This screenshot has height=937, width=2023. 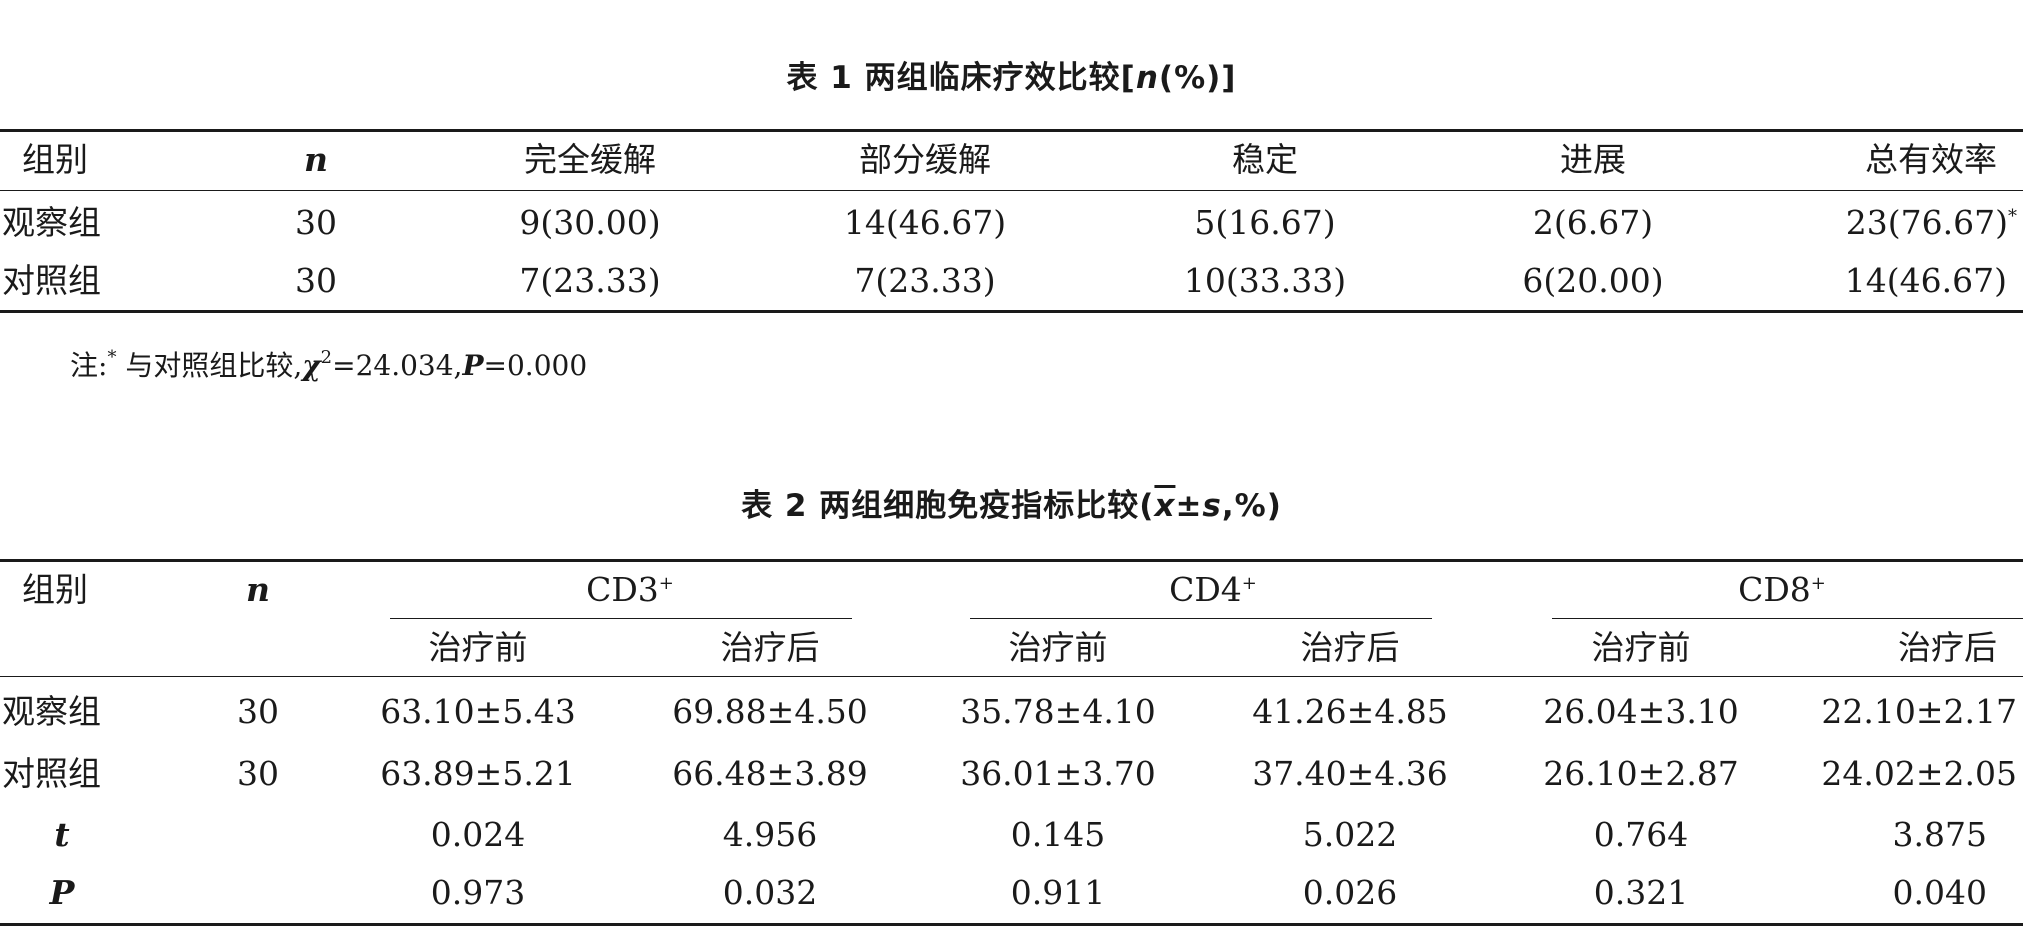 What do you see at coordinates (1265, 159) in the screenshot?
I see `table1-header-sd: 稳定` at bounding box center [1265, 159].